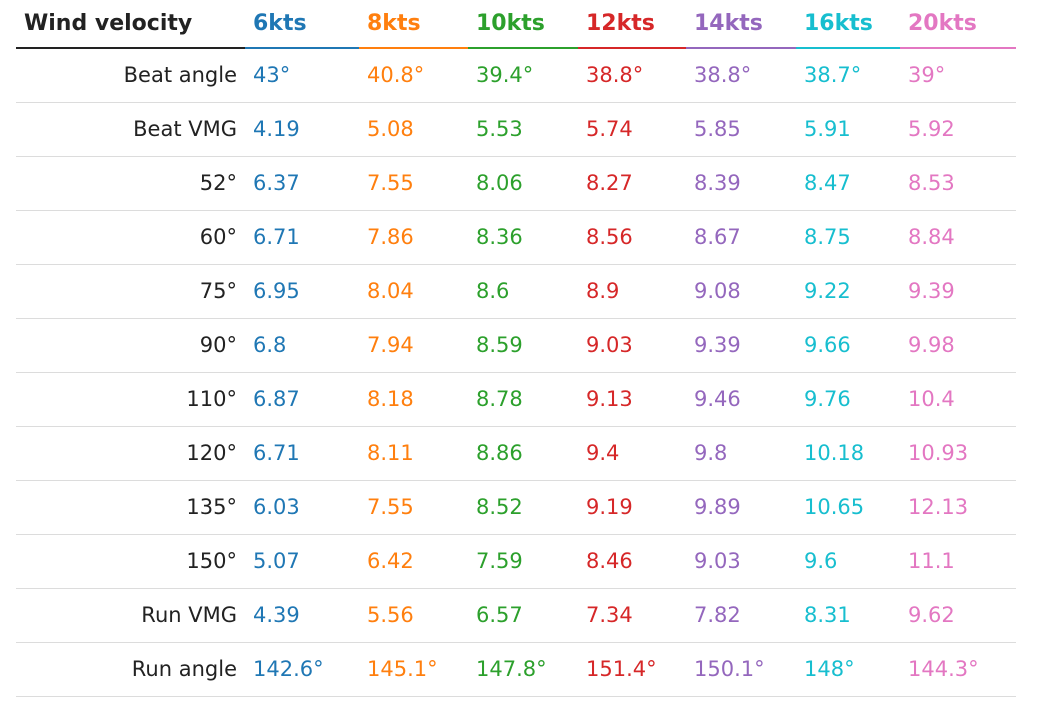 Image resolution: width=1047 pixels, height=723 pixels. What do you see at coordinates (848, 561) in the screenshot?
I see `table-cell-16kts: 9.6` at bounding box center [848, 561].